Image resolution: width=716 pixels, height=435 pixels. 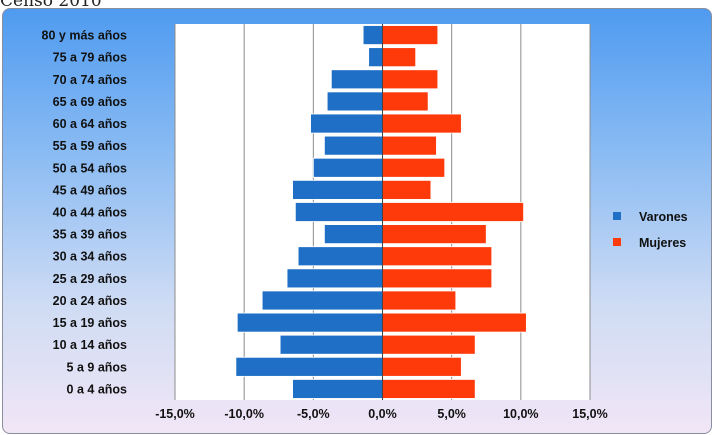 What do you see at coordinates (662, 243) in the screenshot?
I see `legend-label-mujeres: Mujeres` at bounding box center [662, 243].